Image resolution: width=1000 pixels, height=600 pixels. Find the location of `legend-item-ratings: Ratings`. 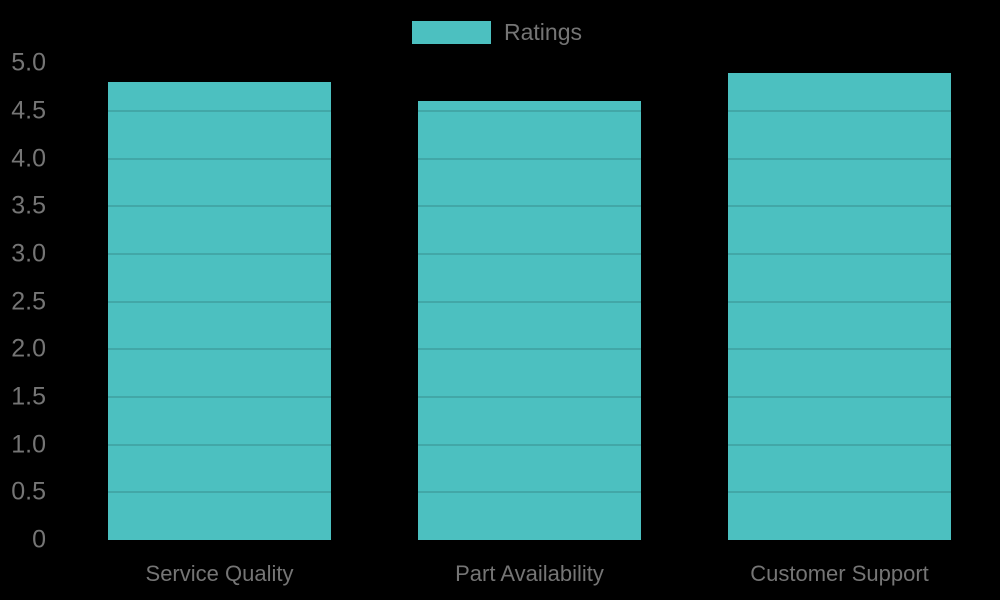

legend-item-ratings: Ratings is located at coordinates (497, 32).